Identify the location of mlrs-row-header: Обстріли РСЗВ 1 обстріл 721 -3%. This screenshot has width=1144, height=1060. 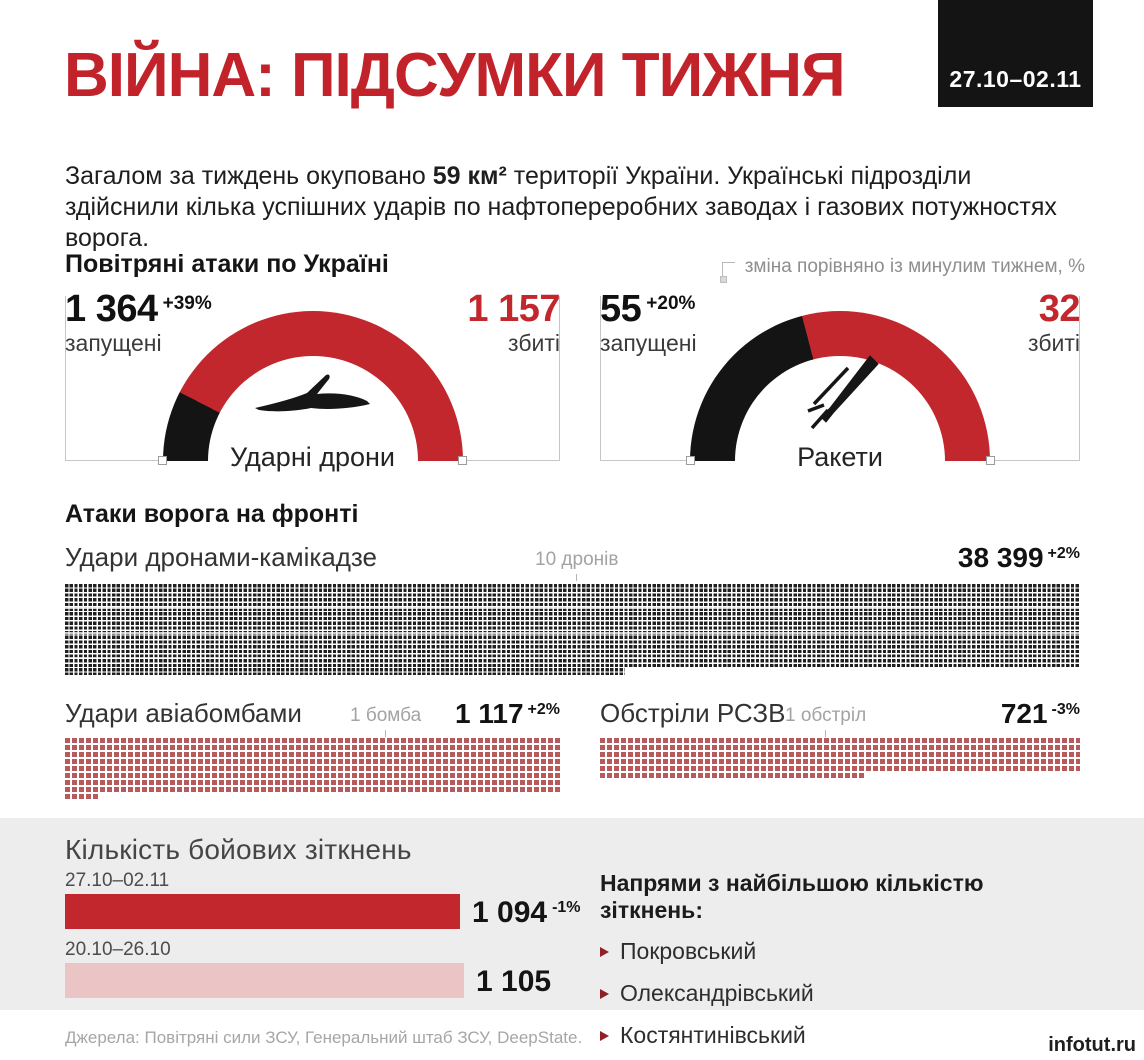
(840, 716).